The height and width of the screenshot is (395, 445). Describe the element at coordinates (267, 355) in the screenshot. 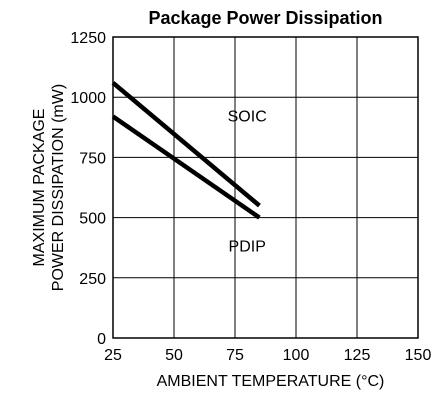

I see `x-tick-labels: 25 50 75 100 125 150` at that location.